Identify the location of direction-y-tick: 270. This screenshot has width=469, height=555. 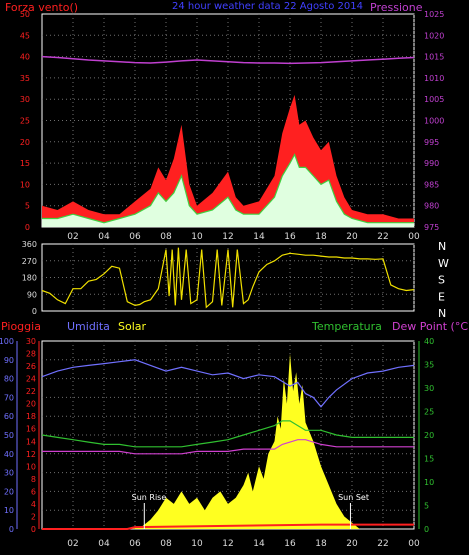
(29, 261).